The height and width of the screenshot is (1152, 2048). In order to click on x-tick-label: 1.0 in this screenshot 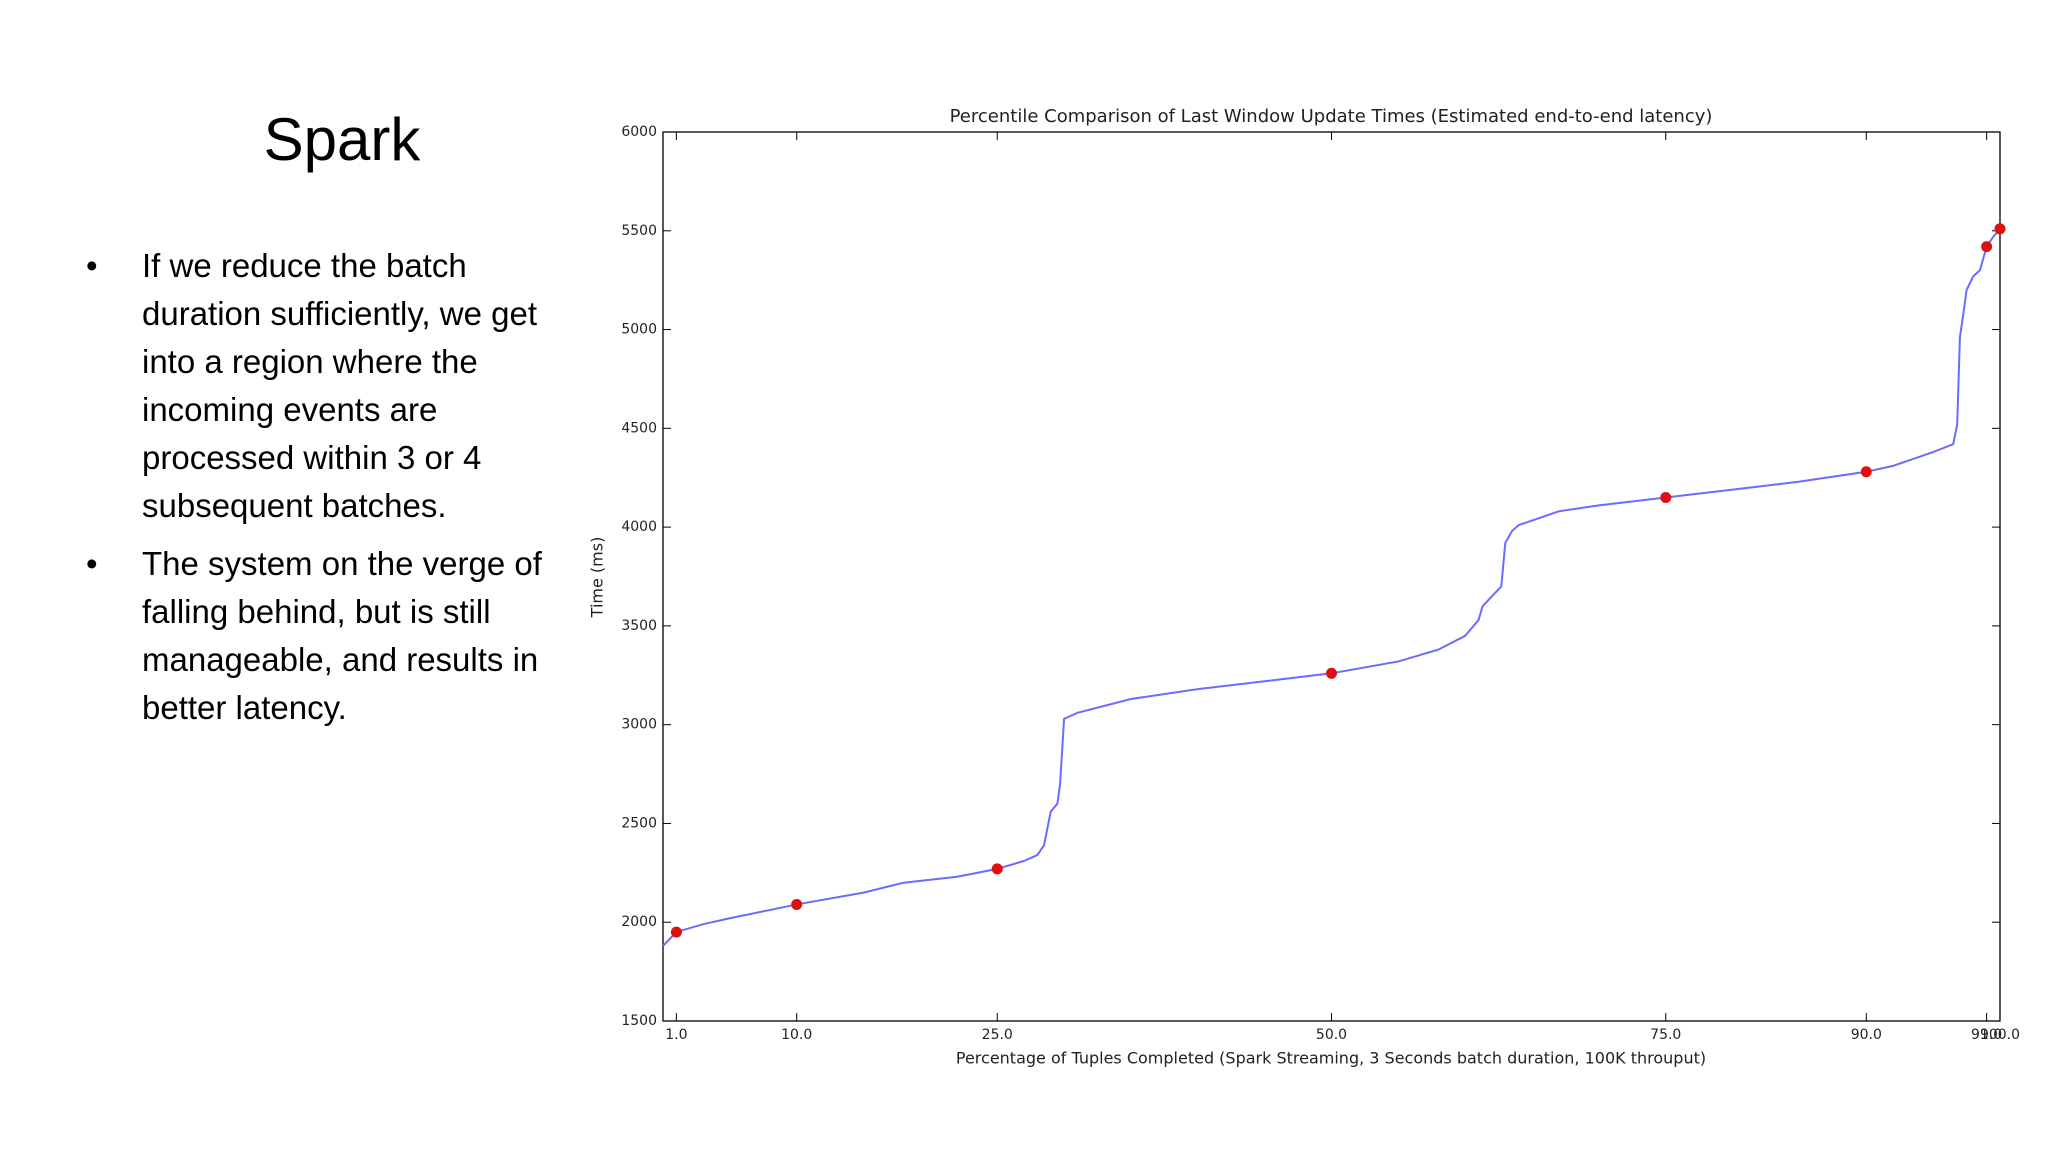, I will do `click(676, 1035)`.